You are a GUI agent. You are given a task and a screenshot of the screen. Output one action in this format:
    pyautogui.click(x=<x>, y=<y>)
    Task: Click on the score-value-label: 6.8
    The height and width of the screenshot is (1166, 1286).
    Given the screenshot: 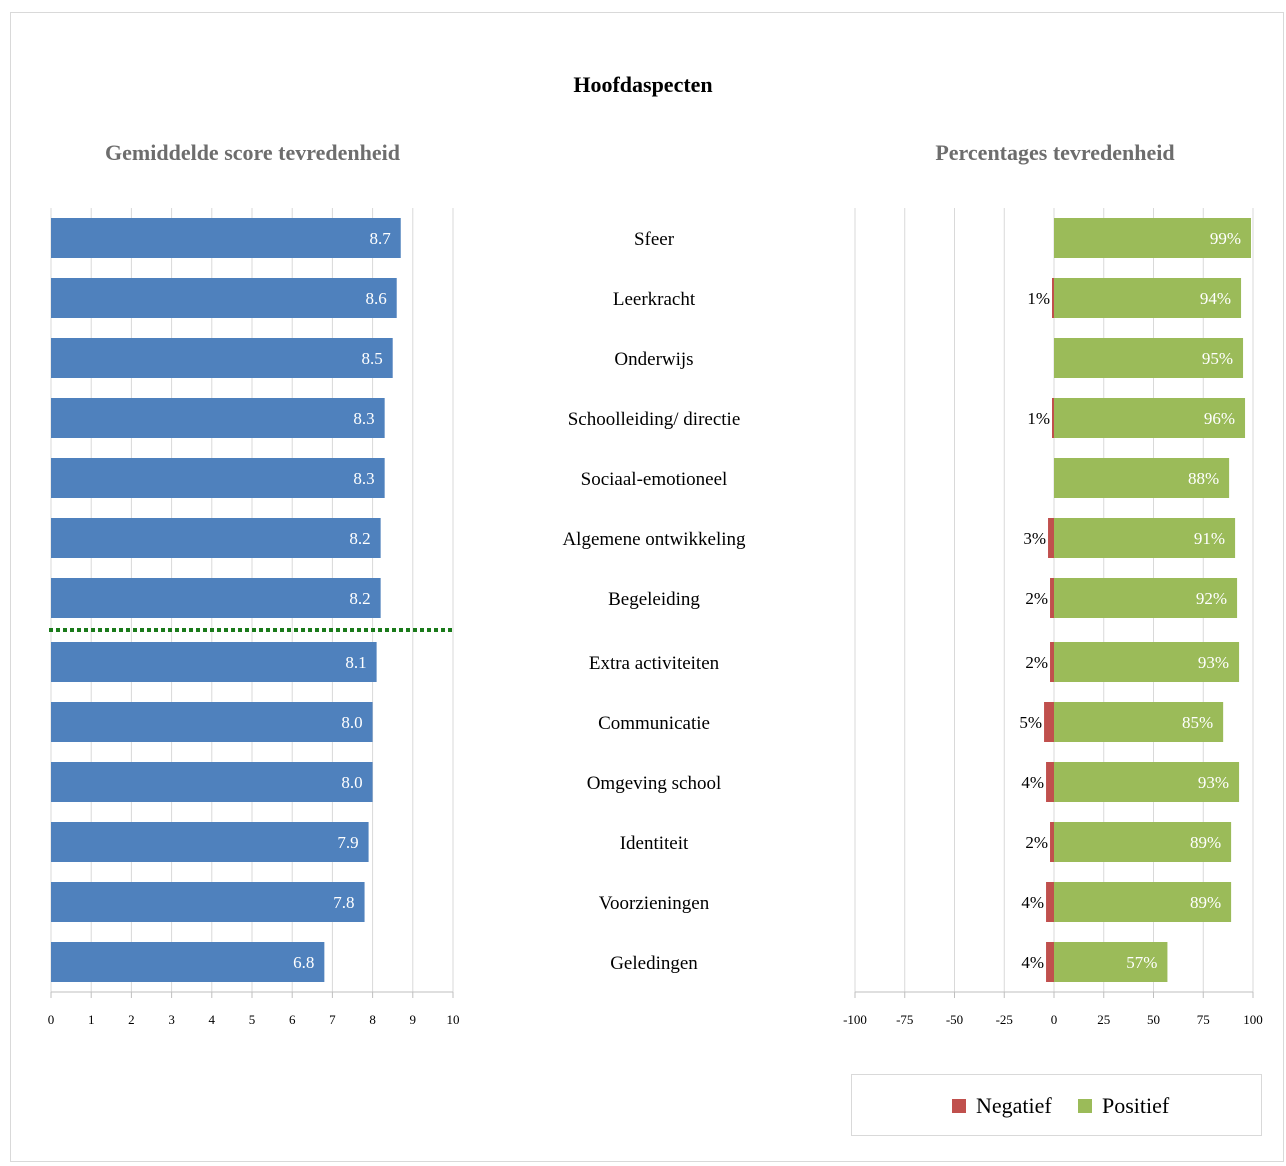 What is the action you would take?
    pyautogui.click(x=303, y=962)
    